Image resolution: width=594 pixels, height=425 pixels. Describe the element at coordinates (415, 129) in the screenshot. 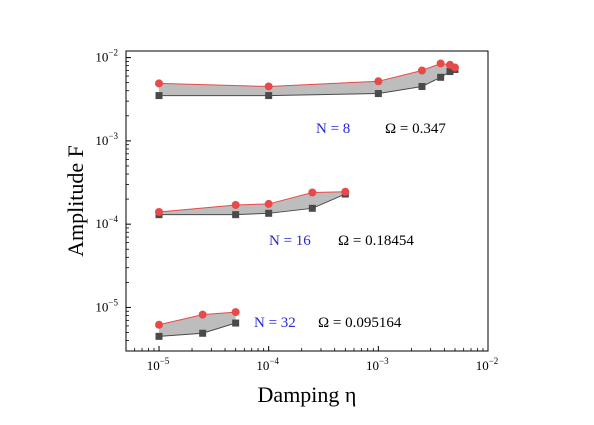

I see `group-omega-label: Ω = 0.347` at that location.